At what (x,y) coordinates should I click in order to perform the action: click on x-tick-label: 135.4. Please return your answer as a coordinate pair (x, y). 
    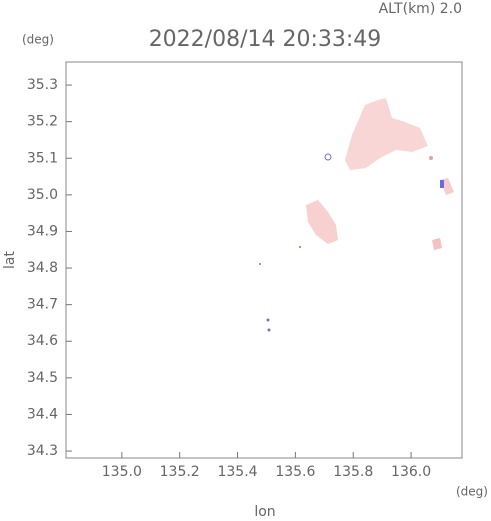
    Looking at the image, I should click on (237, 472).